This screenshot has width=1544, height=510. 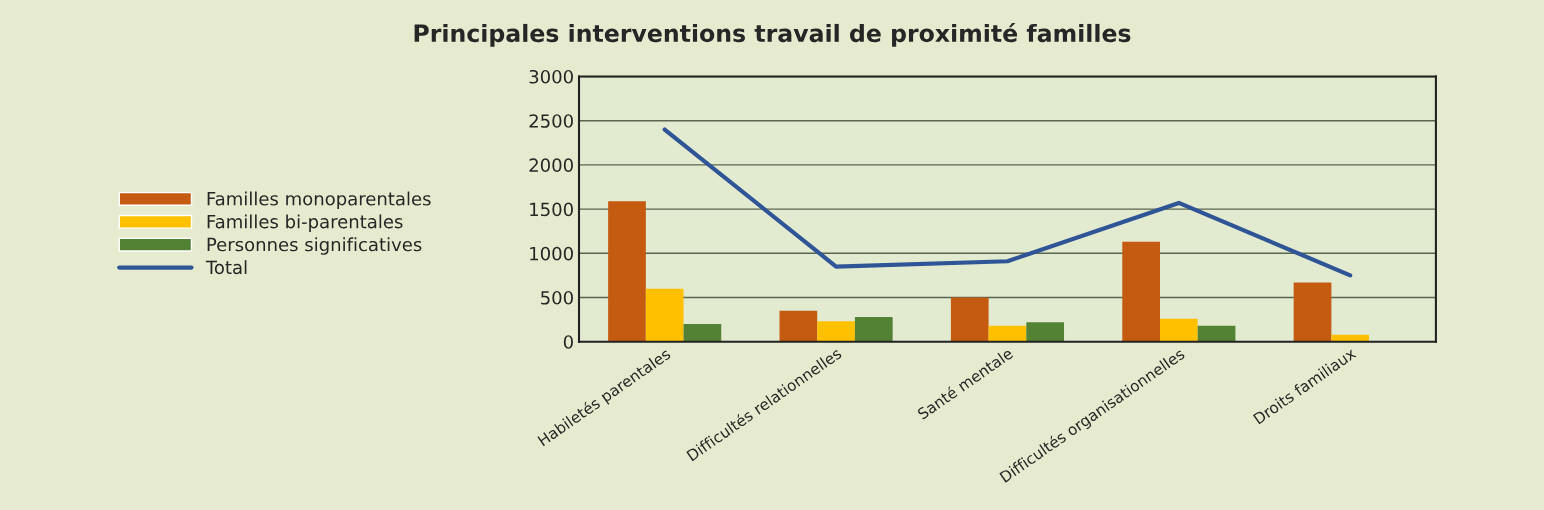 What do you see at coordinates (551, 76) in the screenshot?
I see `y-tick-label: 3000` at bounding box center [551, 76].